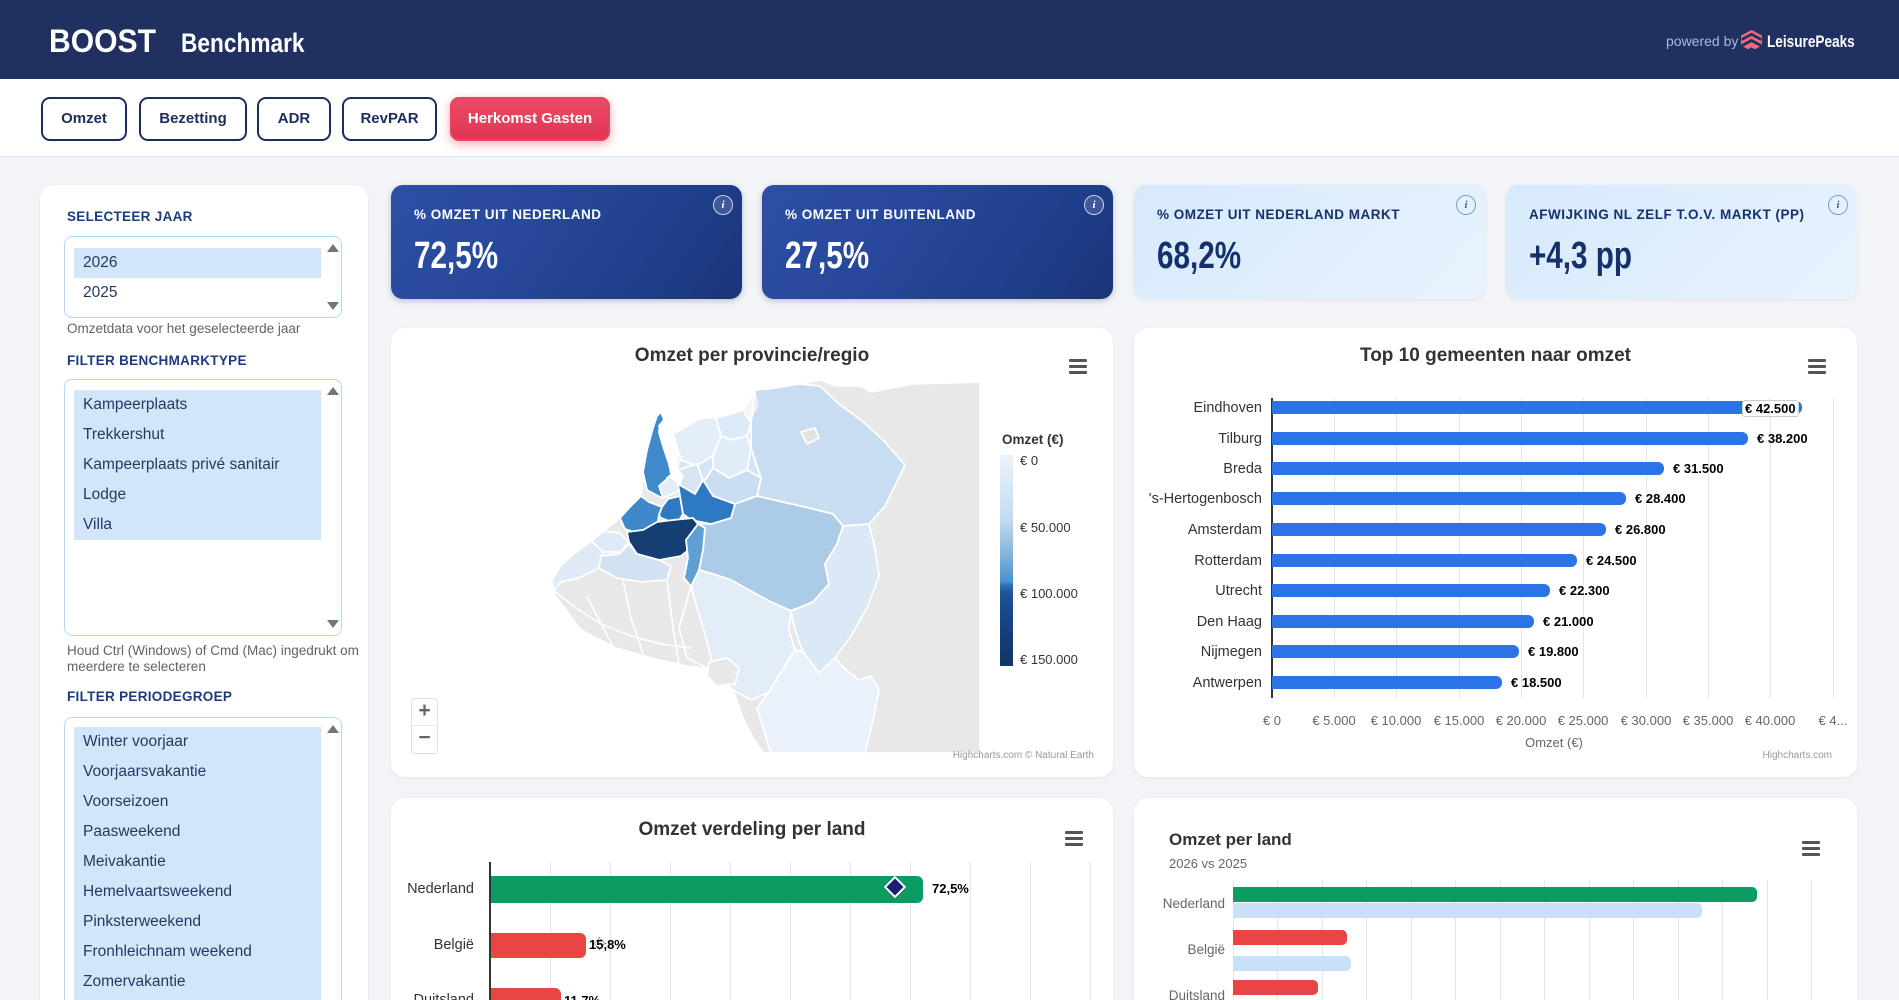 This screenshot has height=1000, width=1899. What do you see at coordinates (1033, 439) in the screenshot?
I see `svg-text: Omzet (€)` at bounding box center [1033, 439].